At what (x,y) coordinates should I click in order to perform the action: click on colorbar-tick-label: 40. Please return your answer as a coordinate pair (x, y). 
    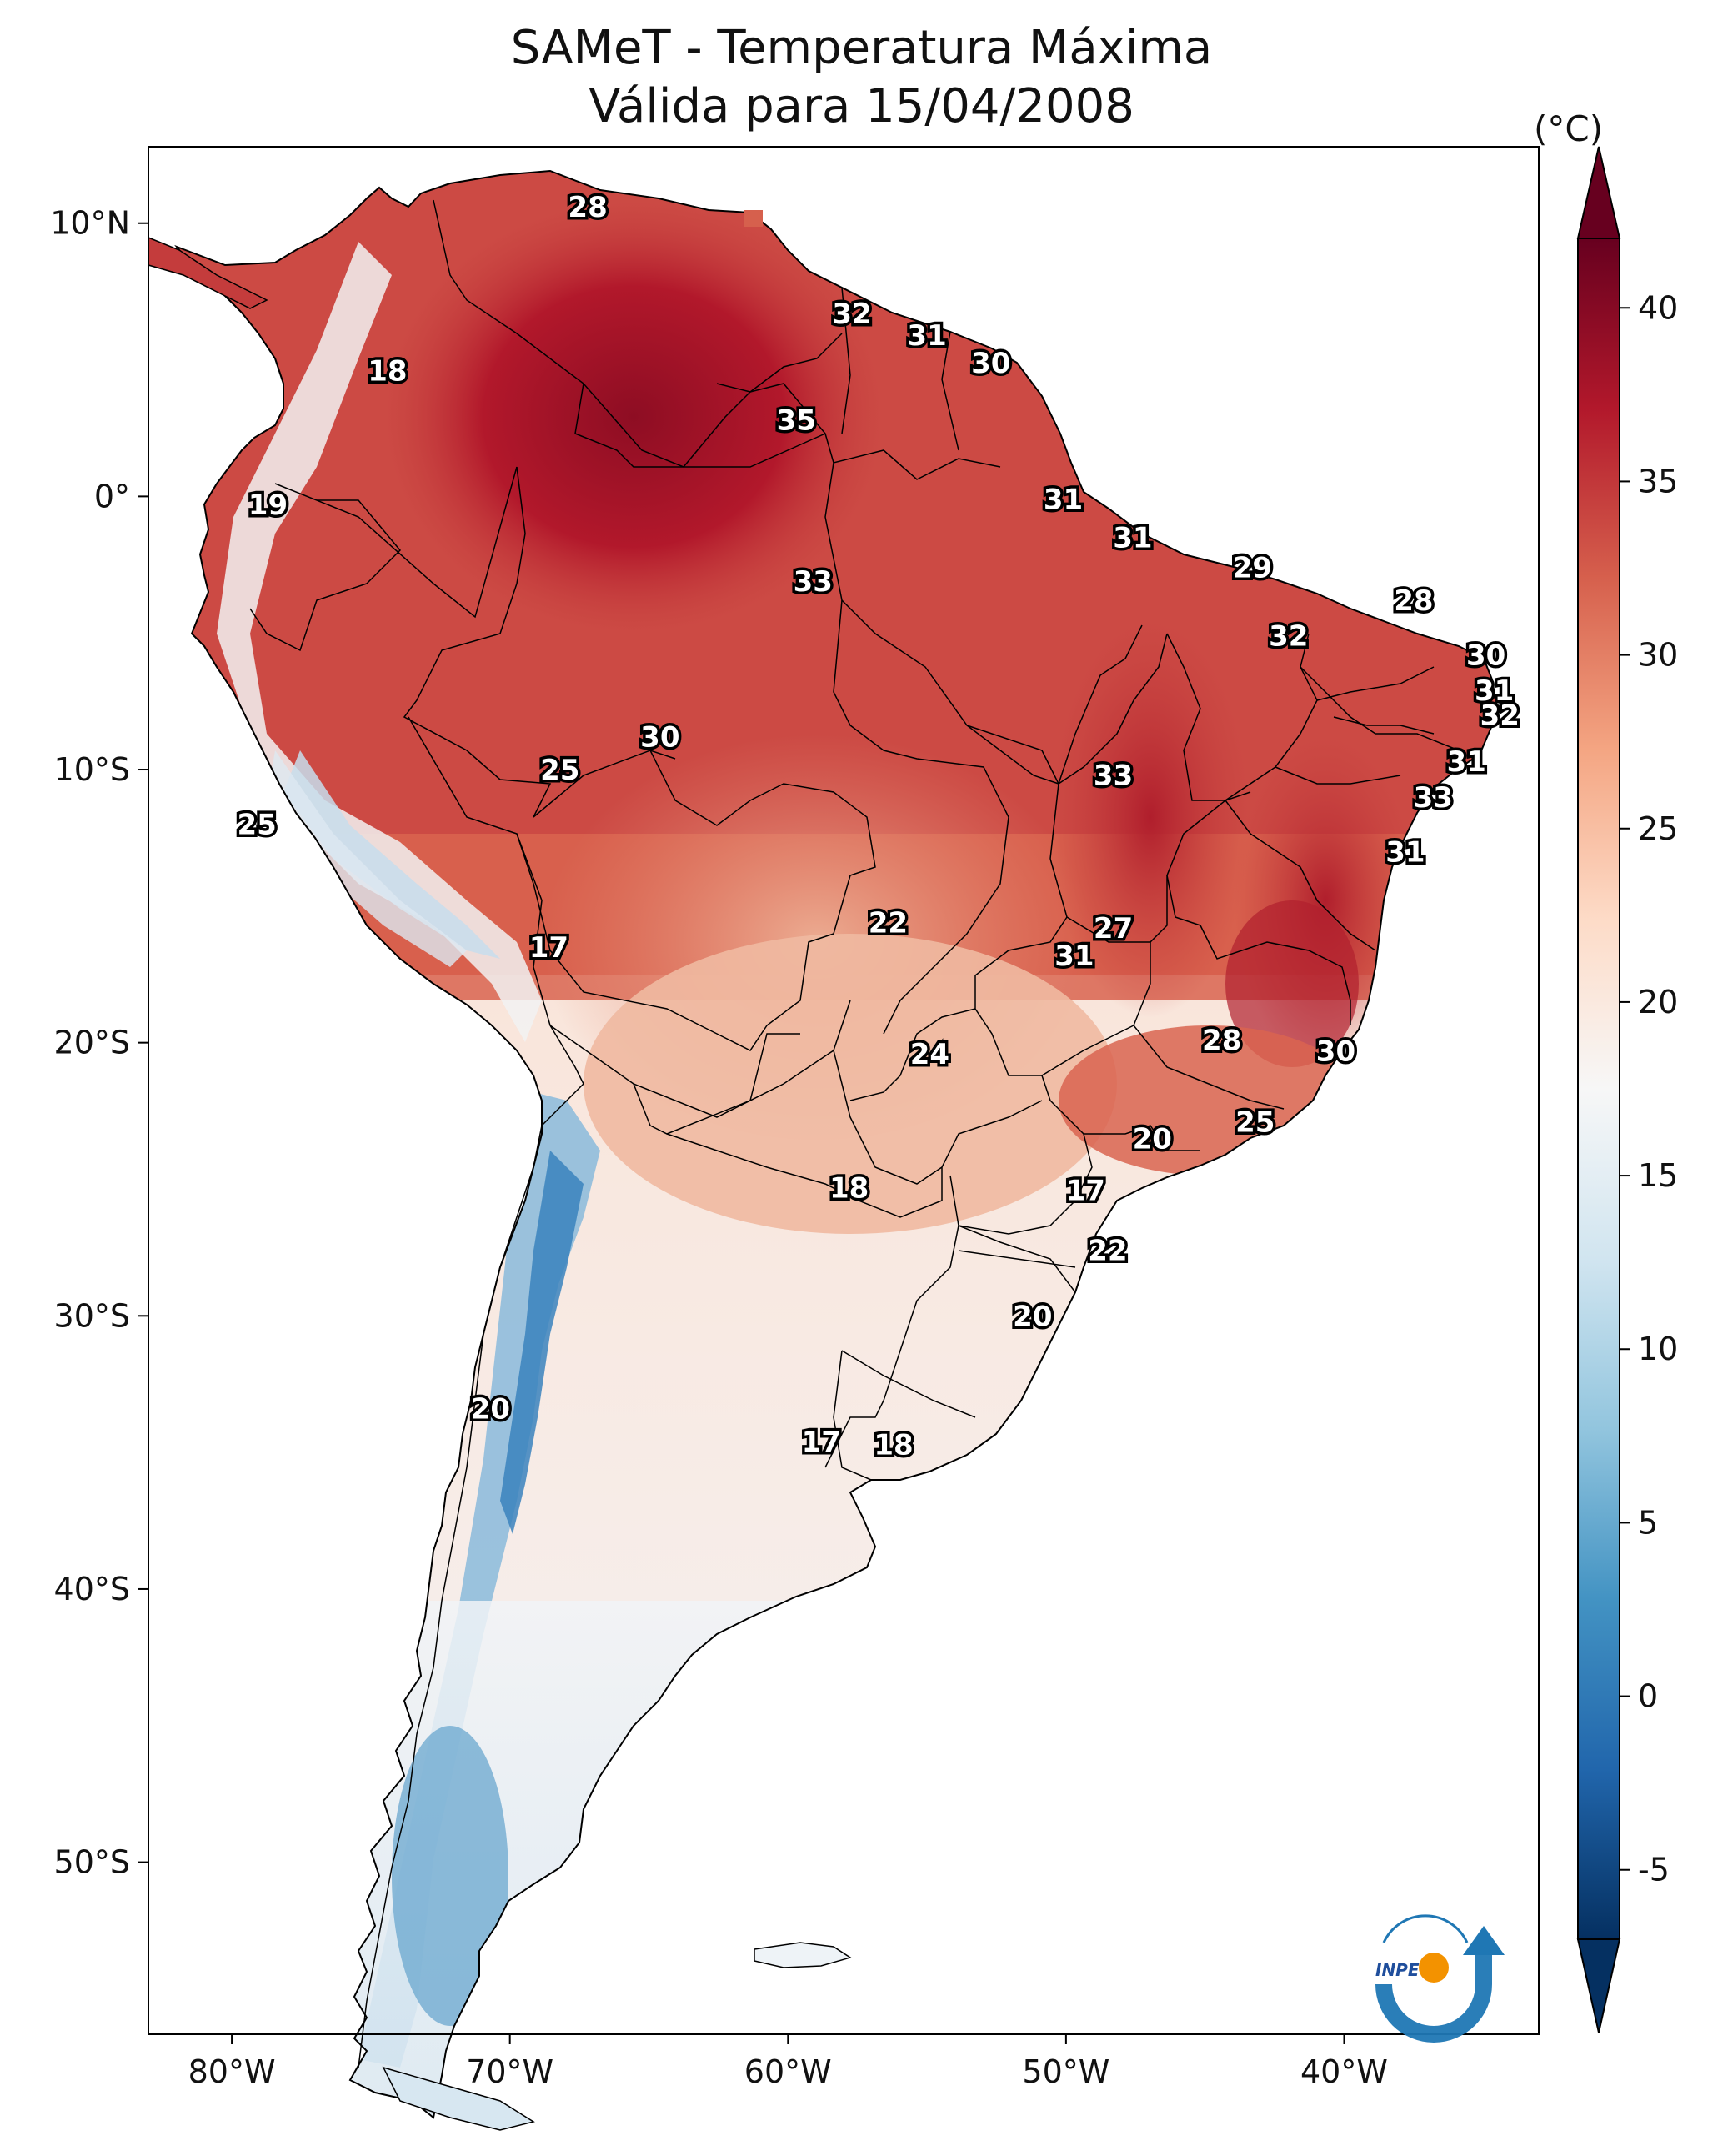
    Looking at the image, I should click on (1658, 307).